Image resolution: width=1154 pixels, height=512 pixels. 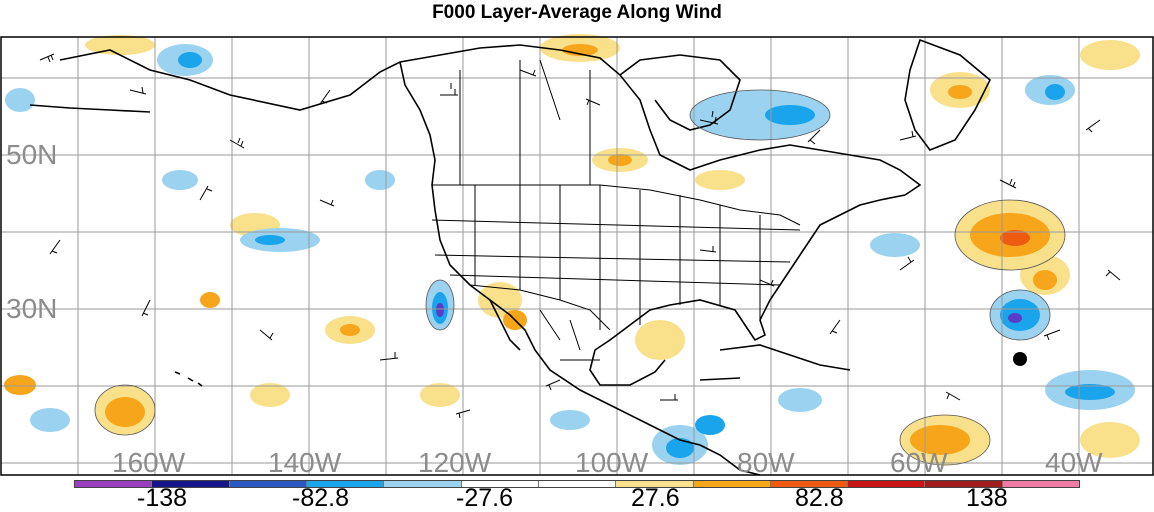 I want to click on lon-label-80w: 80W, so click(x=766, y=462).